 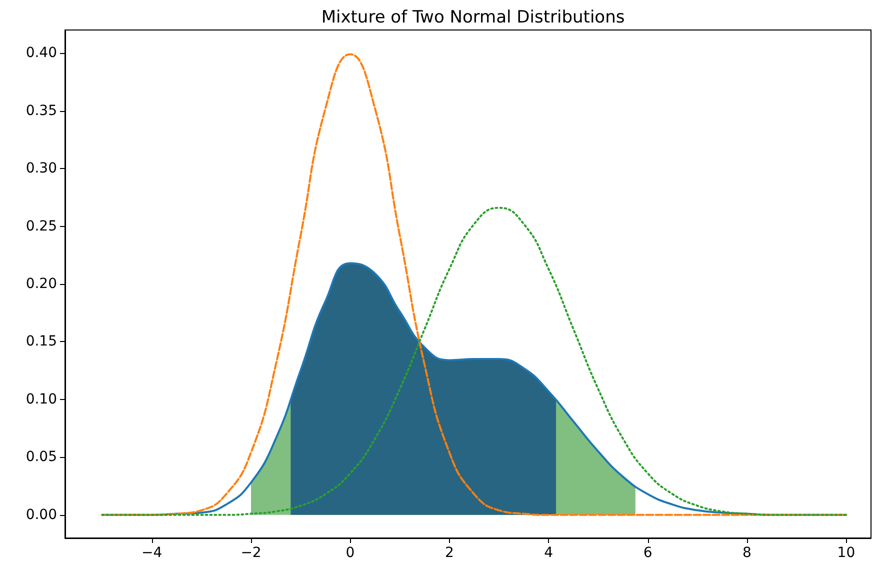 I want to click on x-tick-label: 6, so click(x=647, y=553).